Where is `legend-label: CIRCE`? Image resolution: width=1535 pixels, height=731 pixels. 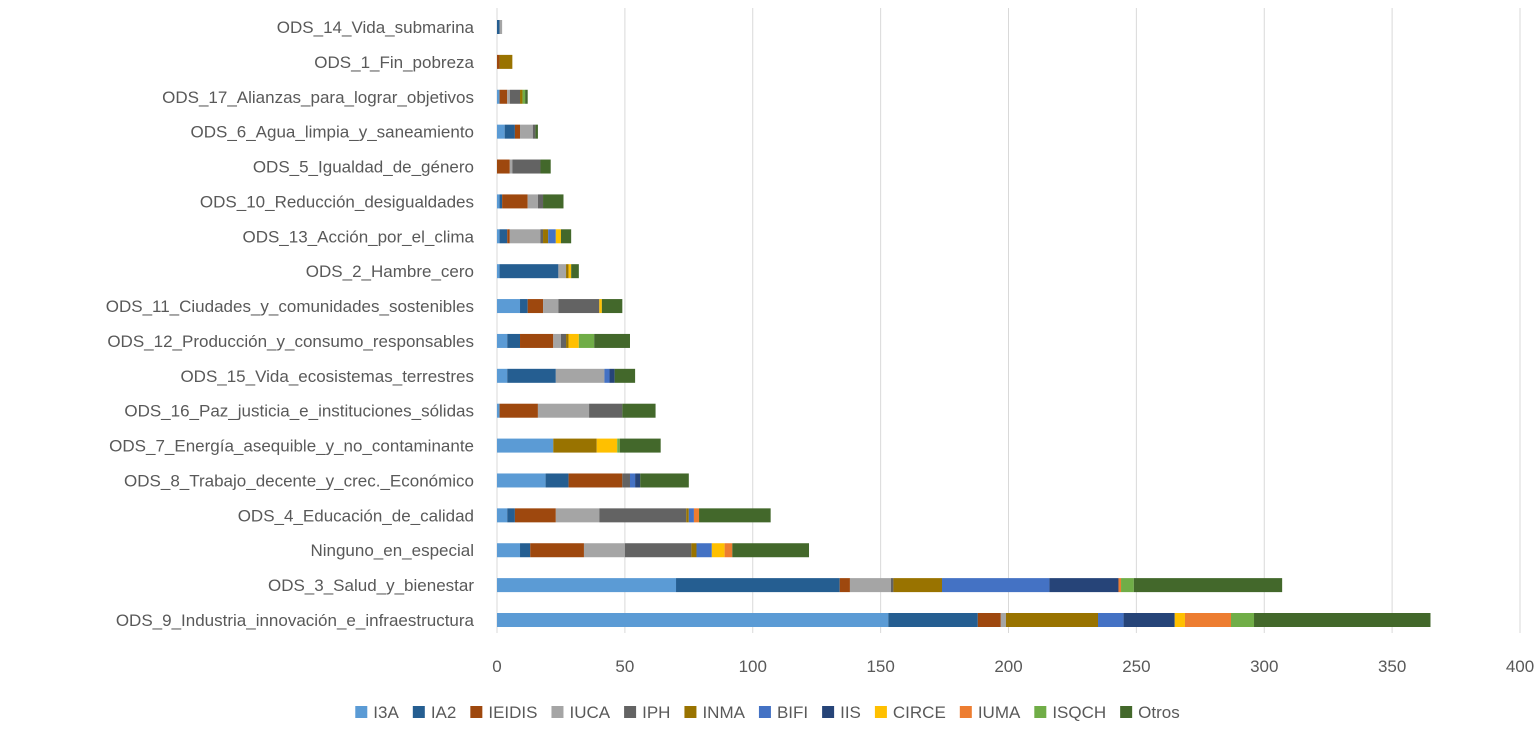
legend-label: CIRCE is located at coordinates (919, 712).